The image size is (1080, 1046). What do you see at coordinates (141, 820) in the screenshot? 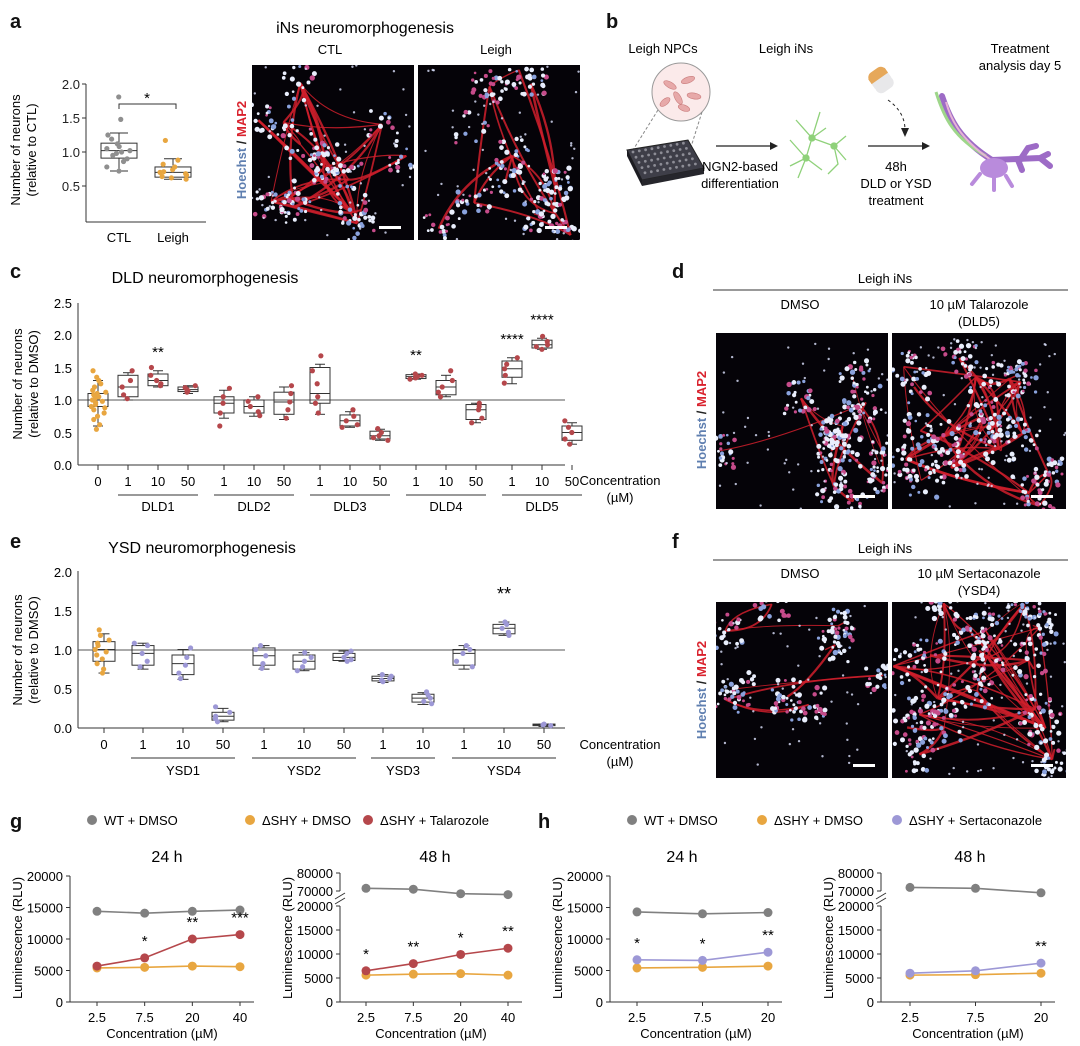
I see `legend-label: WT + DMSO` at bounding box center [141, 820].